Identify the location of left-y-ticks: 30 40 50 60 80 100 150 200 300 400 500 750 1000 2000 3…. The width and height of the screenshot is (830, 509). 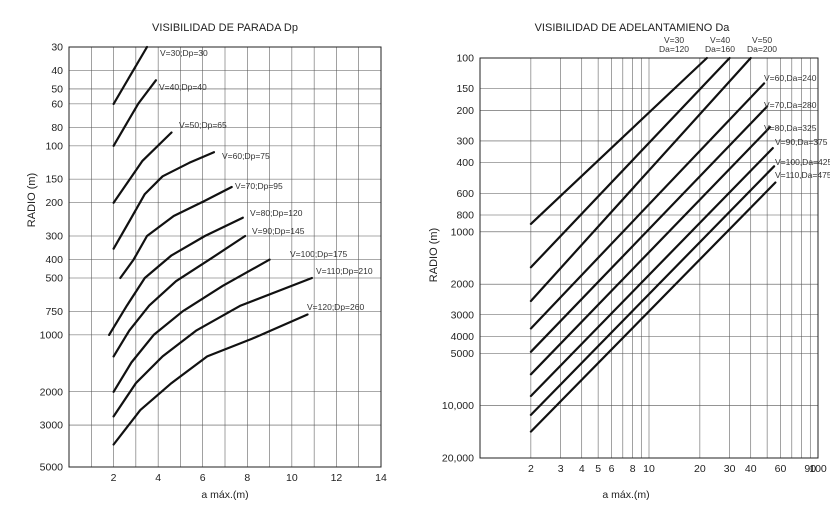
(52, 258).